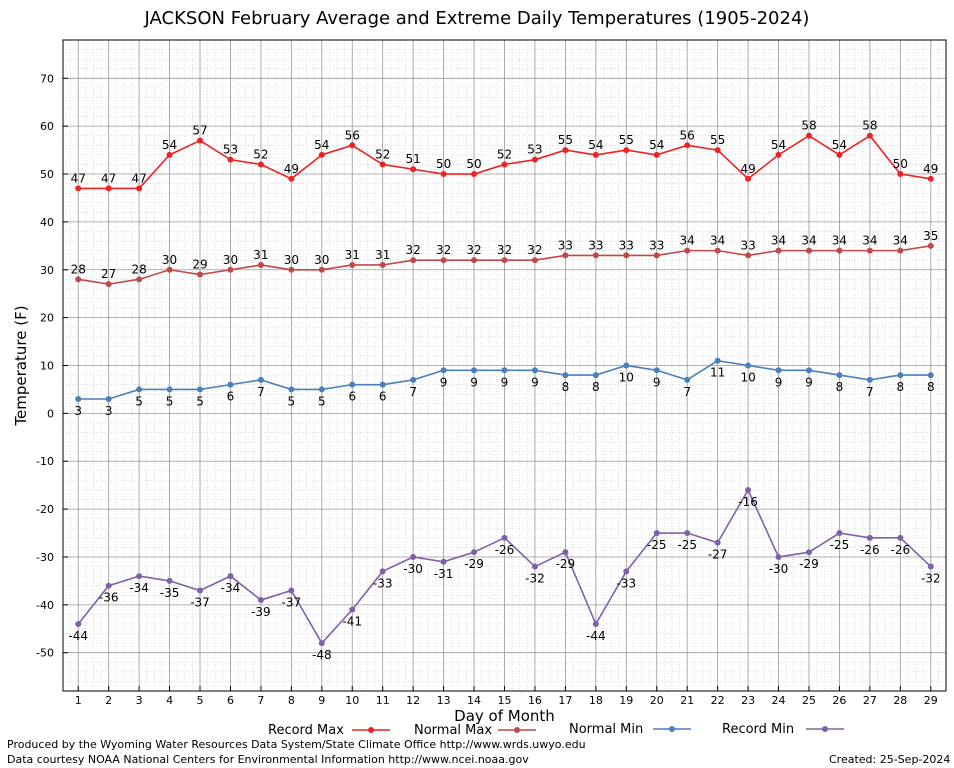  What do you see at coordinates (413, 569) in the screenshot?
I see `data-label: -30` at bounding box center [413, 569].